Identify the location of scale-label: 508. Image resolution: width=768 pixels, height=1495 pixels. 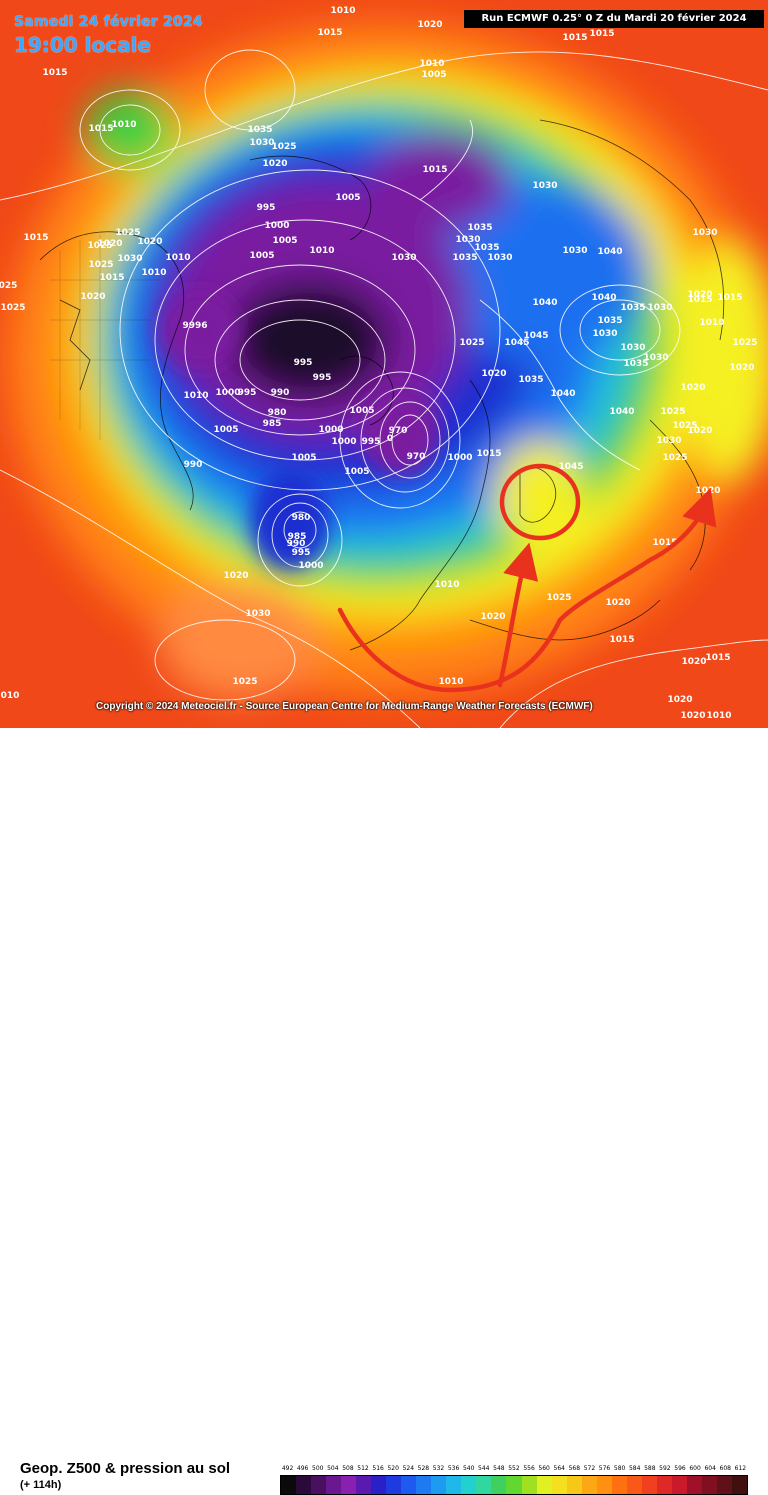
(348, 1468).